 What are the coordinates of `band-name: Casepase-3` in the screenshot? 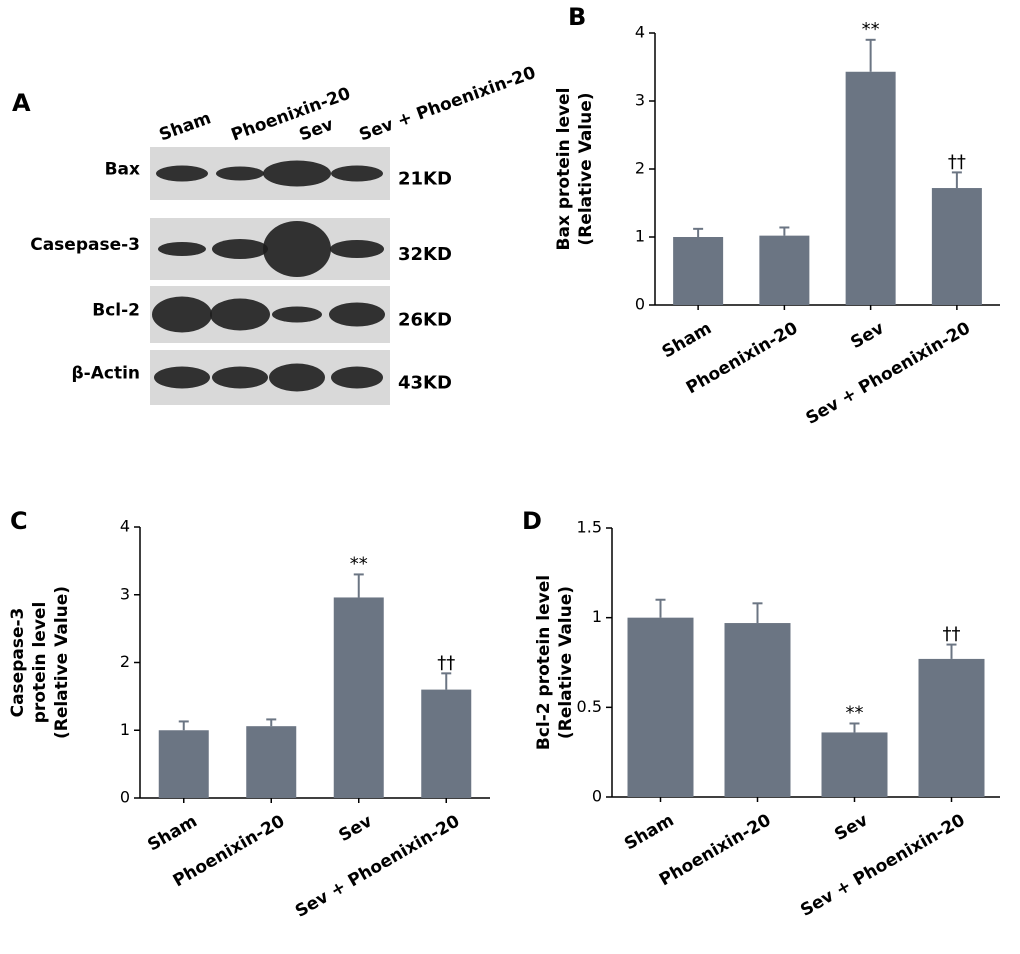 It's located at (85, 245).